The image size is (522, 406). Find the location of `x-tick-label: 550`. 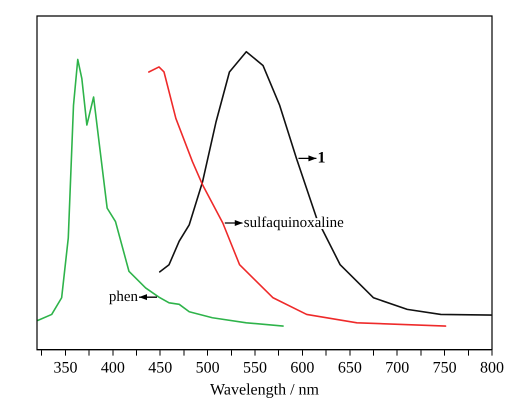

x-tick-label: 550 is located at coordinates (255, 367).